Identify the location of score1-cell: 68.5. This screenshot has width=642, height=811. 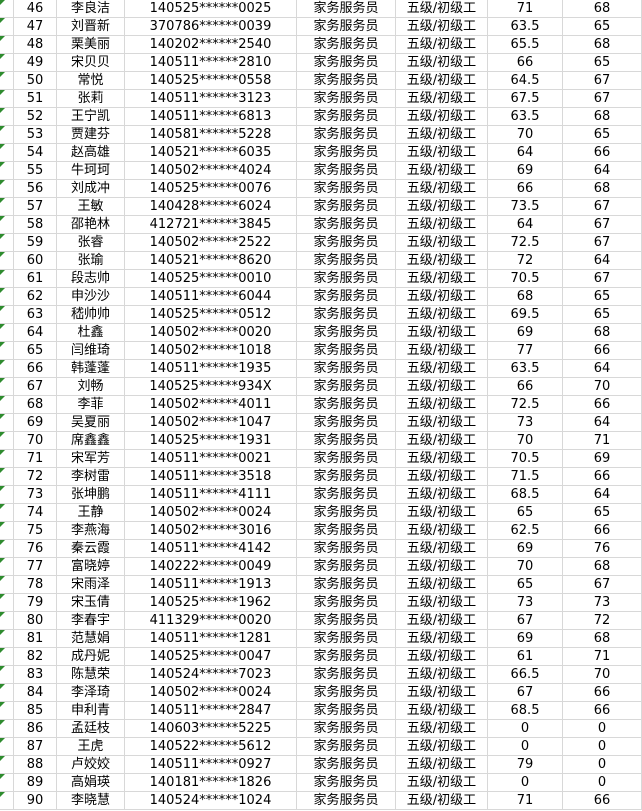
(525, 495).